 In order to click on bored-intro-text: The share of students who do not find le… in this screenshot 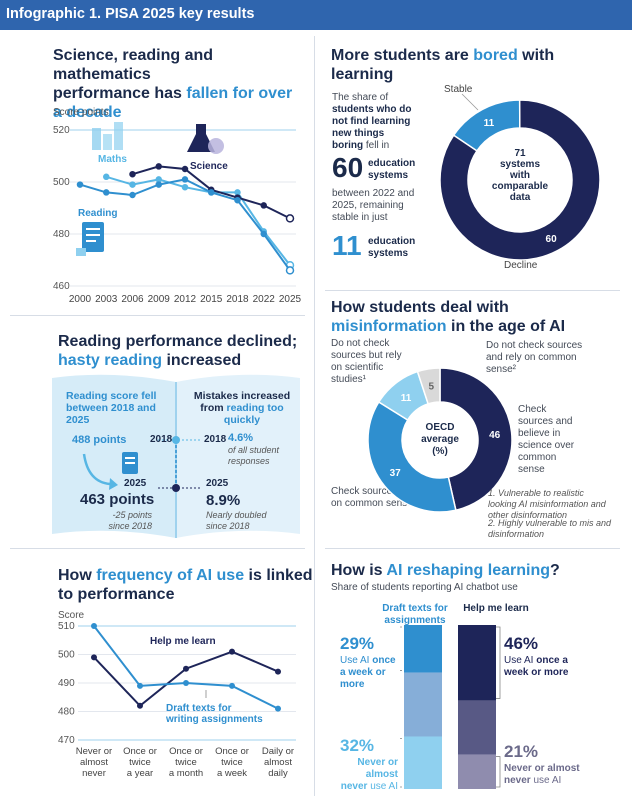, I will do `click(372, 121)`.